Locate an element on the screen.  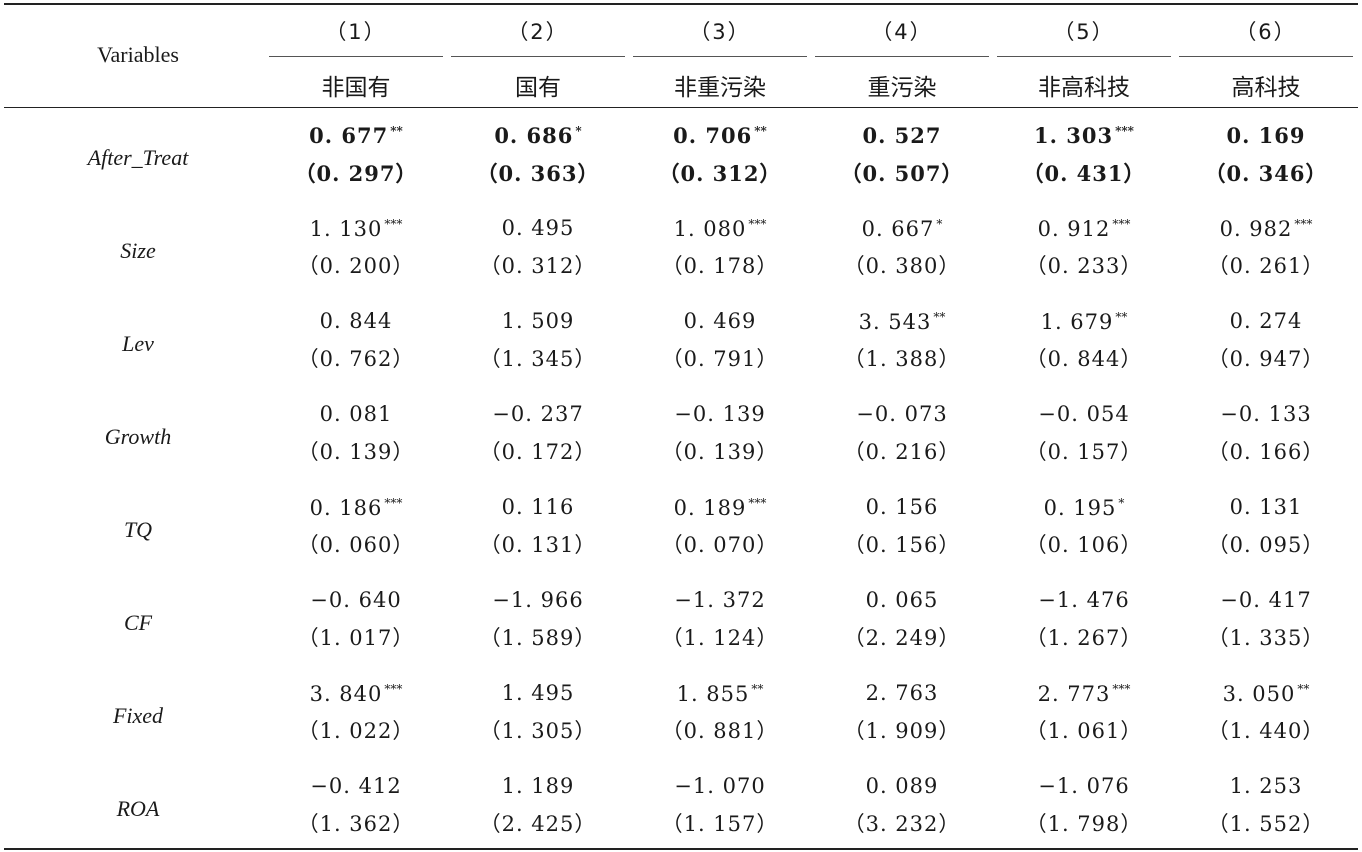
standard-error-cell: （0. 431） is located at coordinates (1084, 173).